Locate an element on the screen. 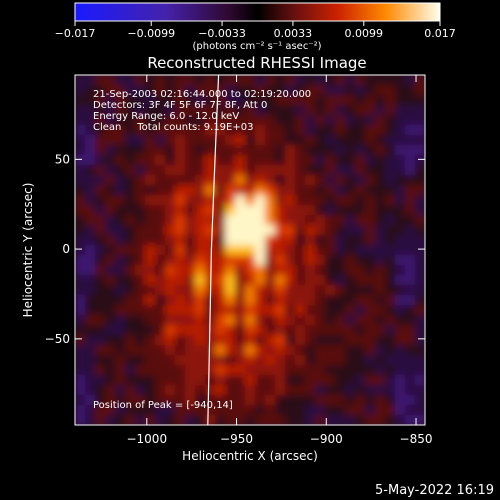  y-tick-label: −50 is located at coordinates (57, 339).